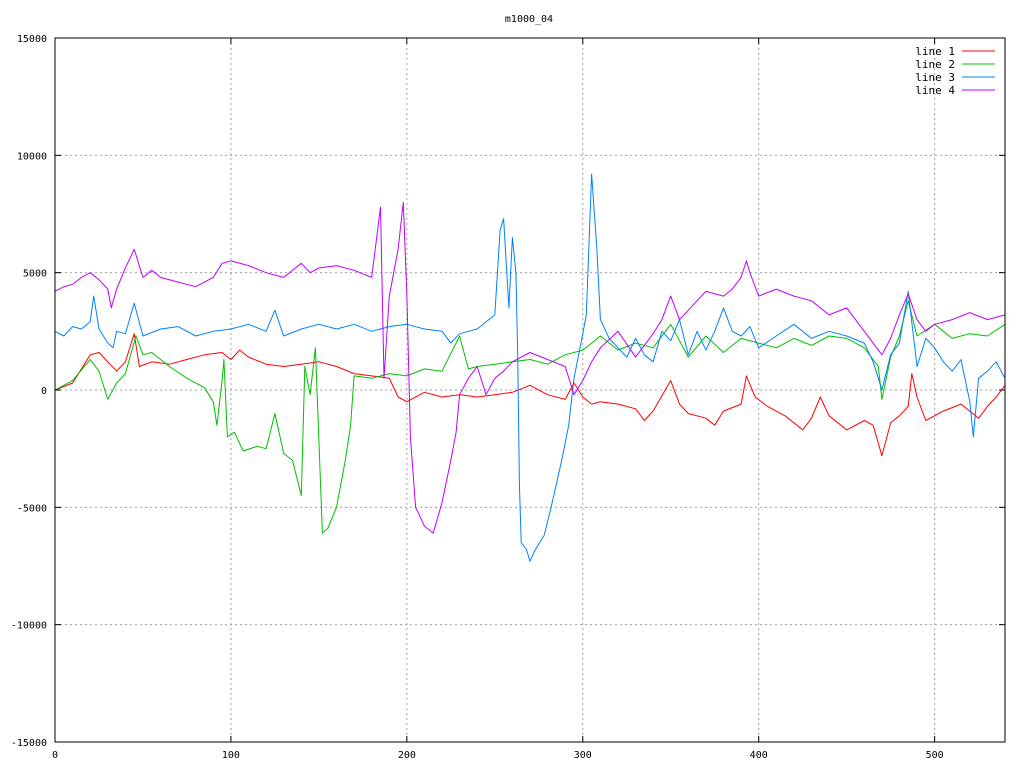 This screenshot has width=1024, height=768. Describe the element at coordinates (29, 626) in the screenshot. I see `y-tick-label: -10000` at that location.